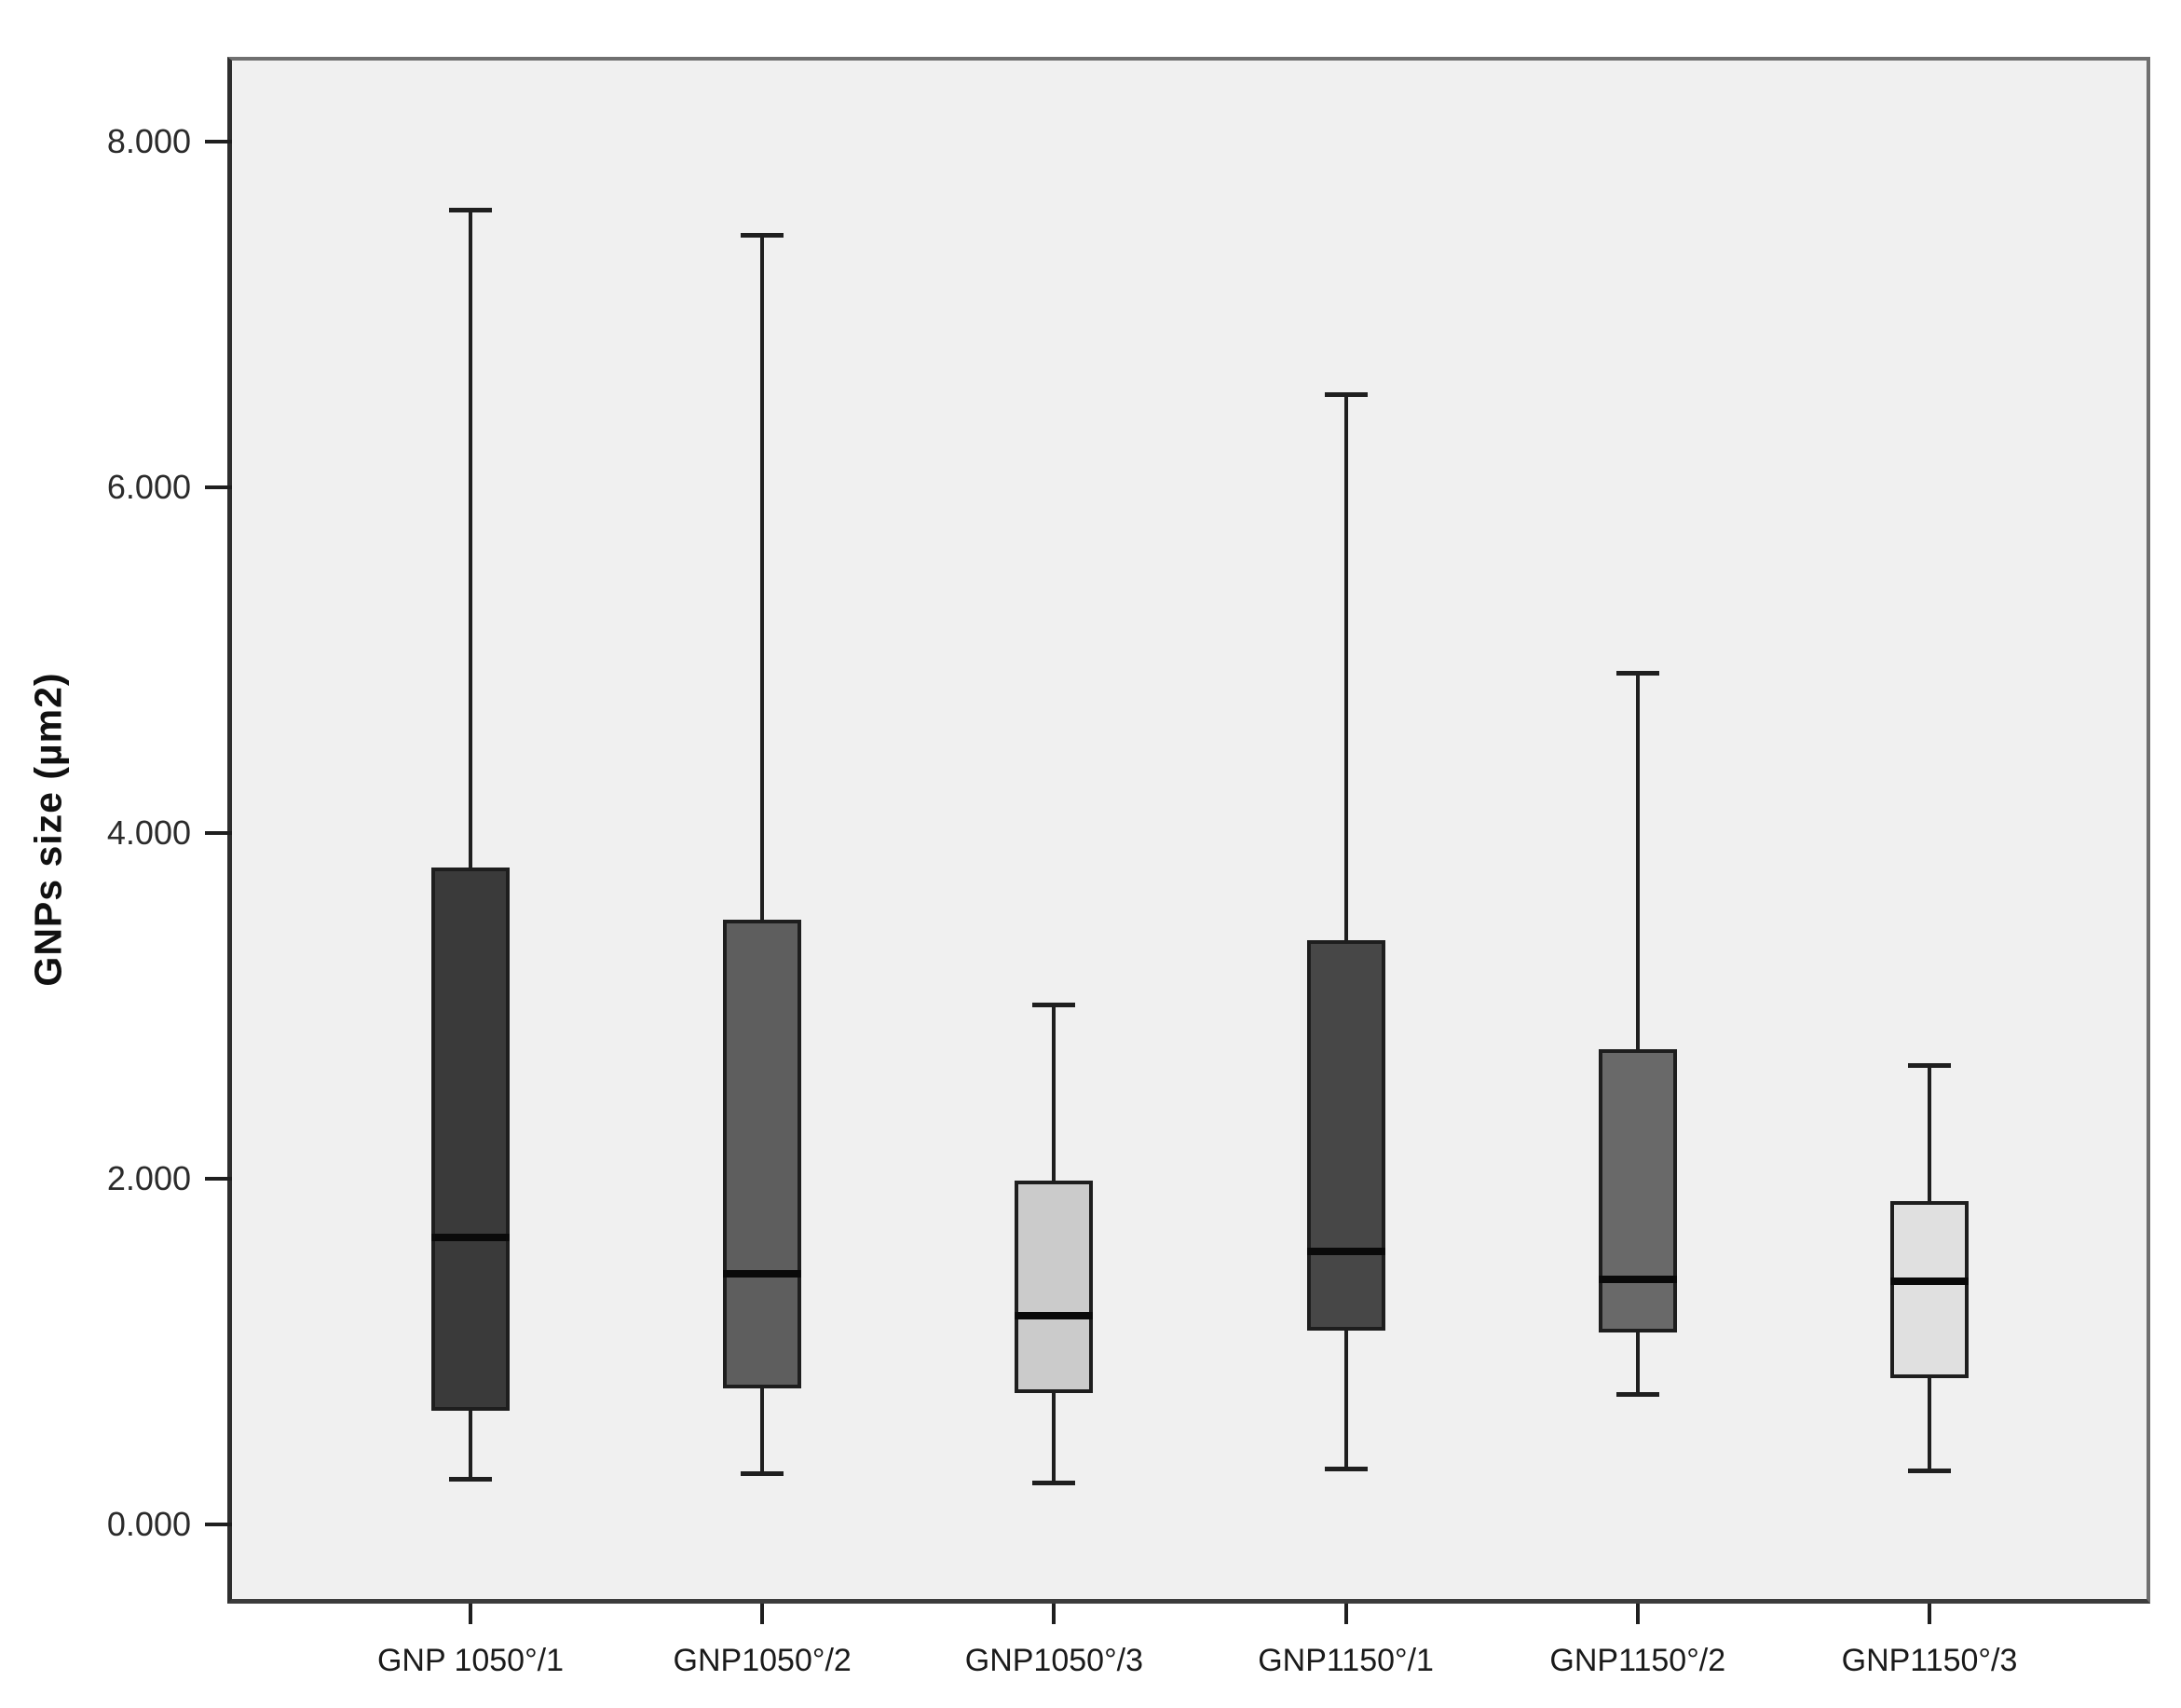 This screenshot has height=1708, width=2181. What do you see at coordinates (1637, 1660) in the screenshot?
I see `x-tick-label: GNP1150°/2` at bounding box center [1637, 1660].